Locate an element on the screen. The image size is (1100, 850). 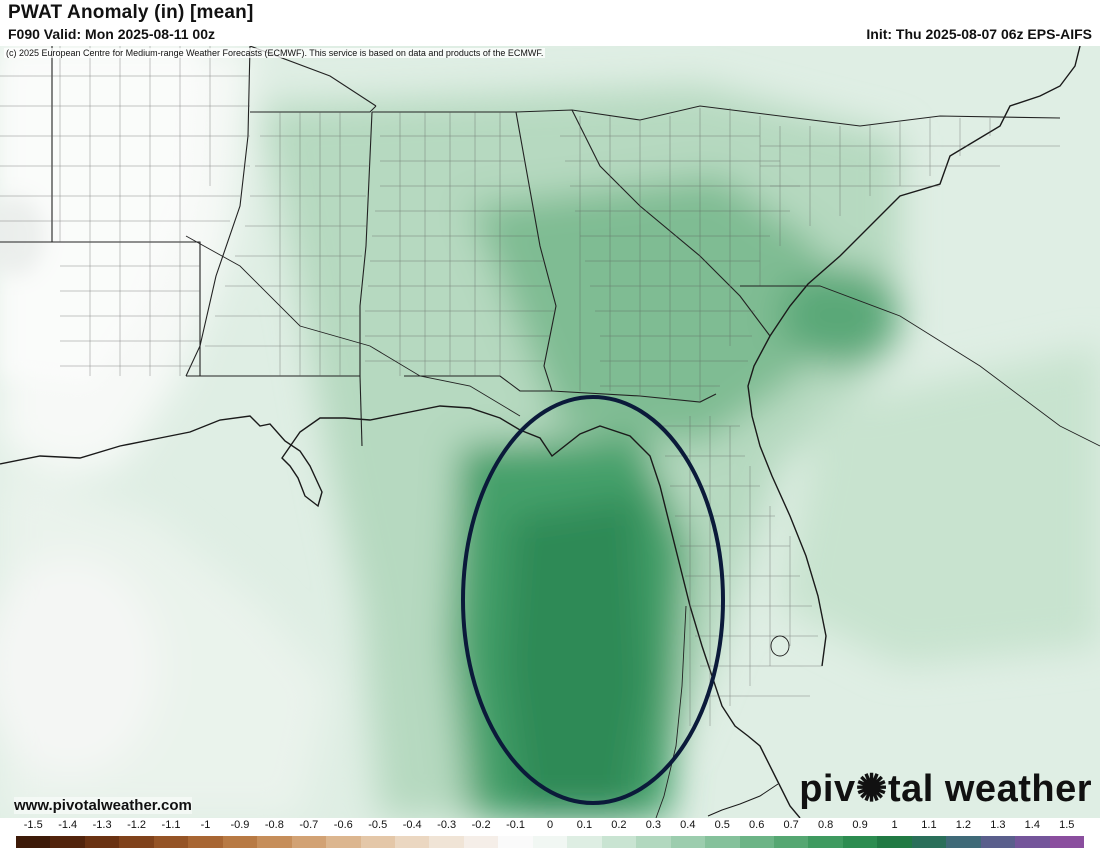
colorbar-tick-label: 0.7 is located at coordinates (791, 825).